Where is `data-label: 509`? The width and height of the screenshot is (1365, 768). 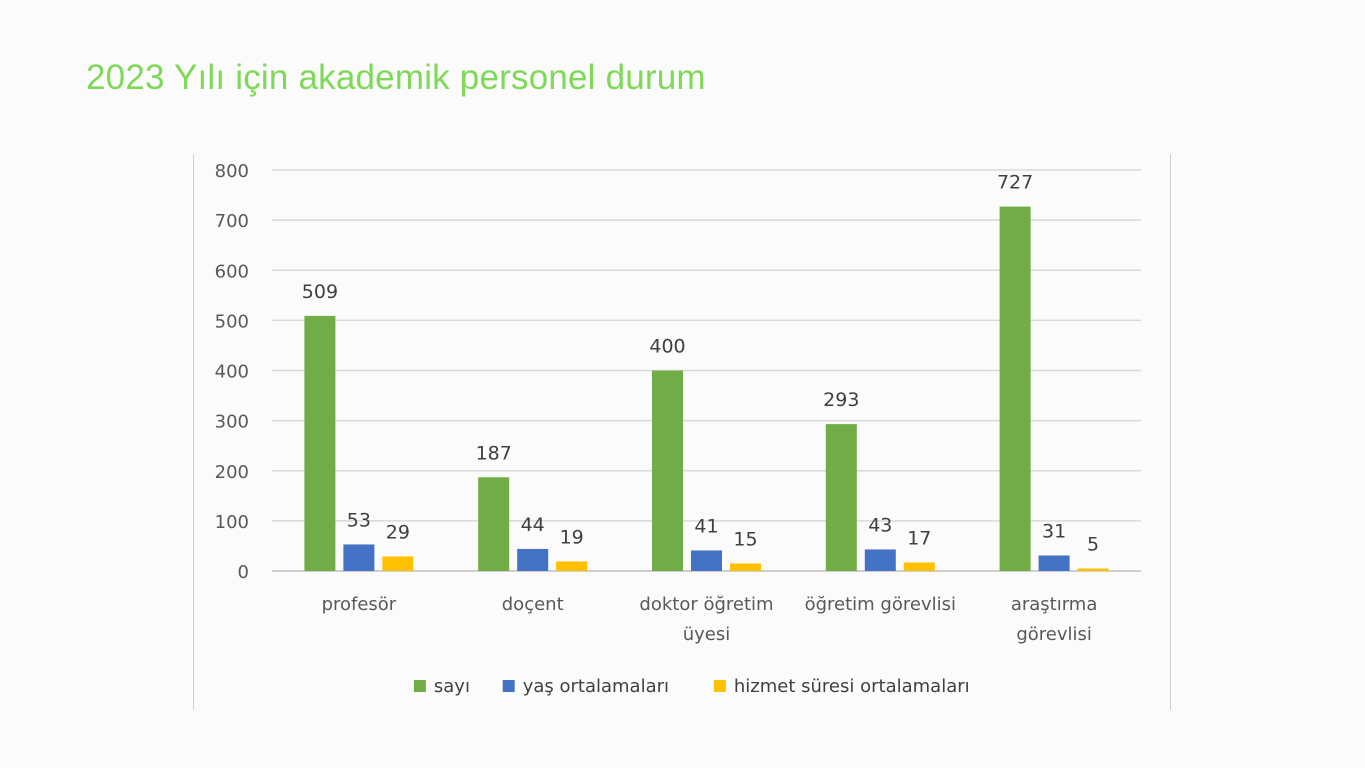 data-label: 509 is located at coordinates (320, 292).